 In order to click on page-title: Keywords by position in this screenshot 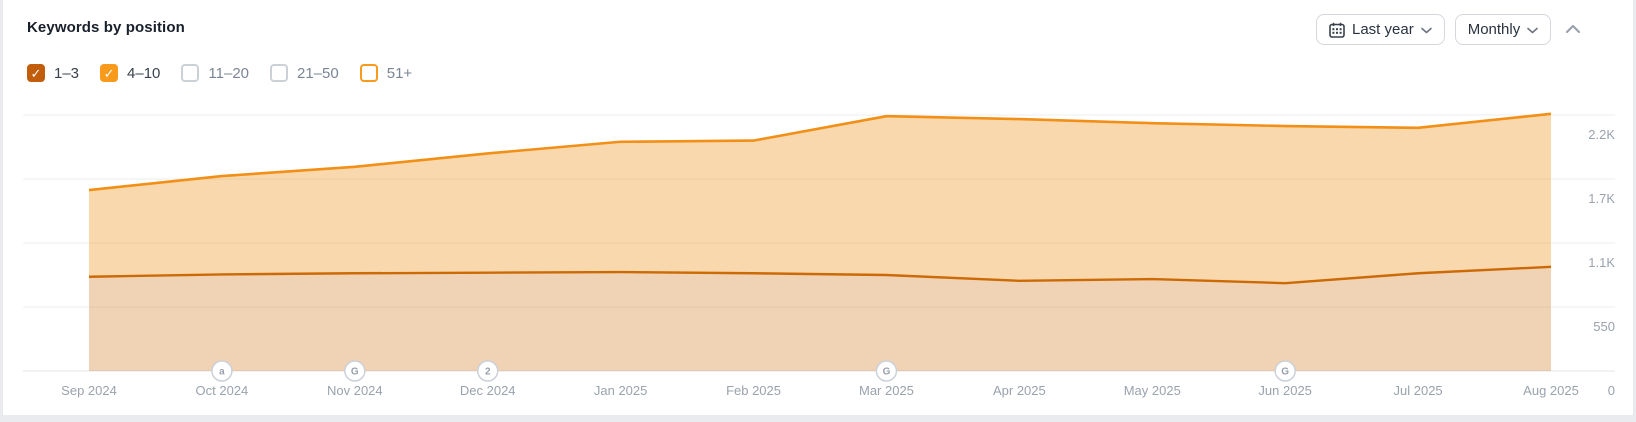, I will do `click(106, 27)`.